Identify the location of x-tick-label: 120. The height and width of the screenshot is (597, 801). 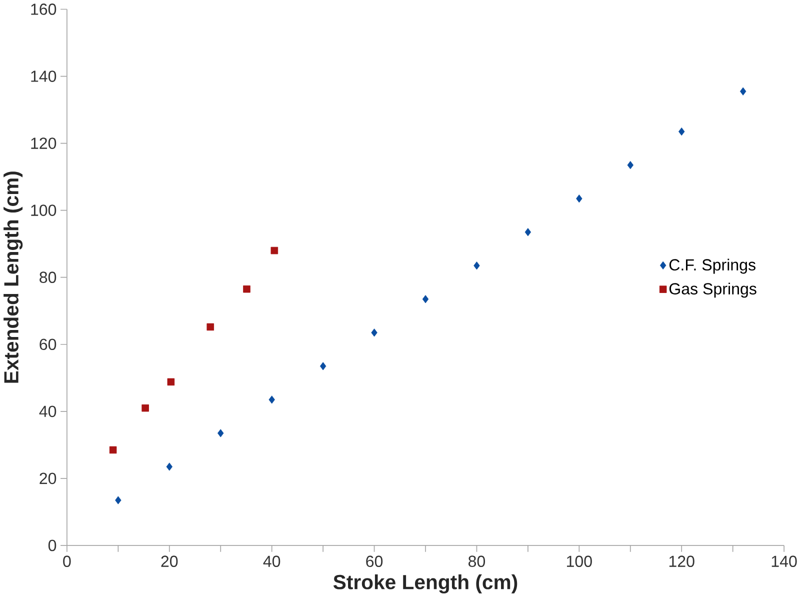
(681, 562).